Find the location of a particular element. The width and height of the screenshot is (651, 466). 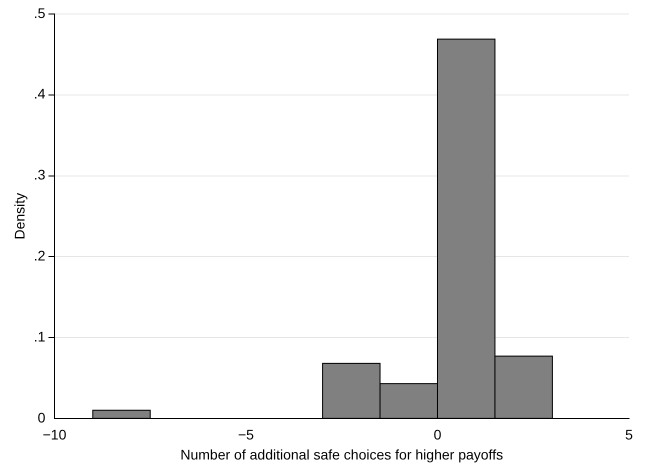

y-tick-label: .1 is located at coordinates (40, 336).